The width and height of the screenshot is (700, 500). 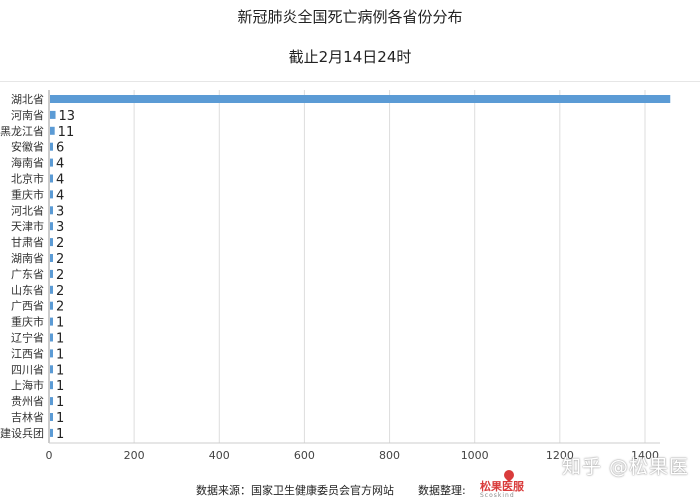 What do you see at coordinates (60, 148) in the screenshot?
I see `data-label: 6` at bounding box center [60, 148].